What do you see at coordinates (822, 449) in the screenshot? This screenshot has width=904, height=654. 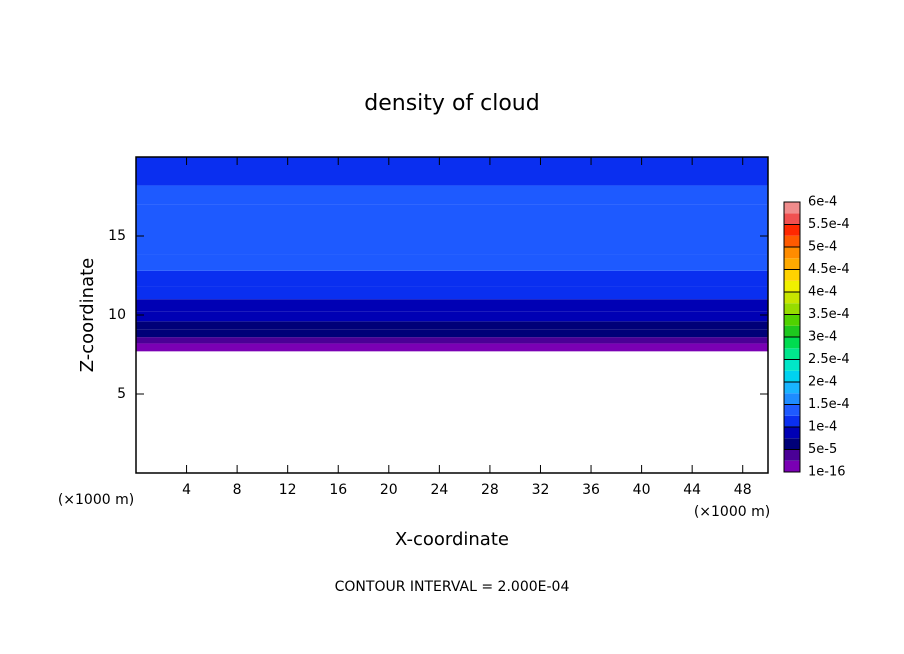 I see `colorbar-label: 5e-5` at bounding box center [822, 449].